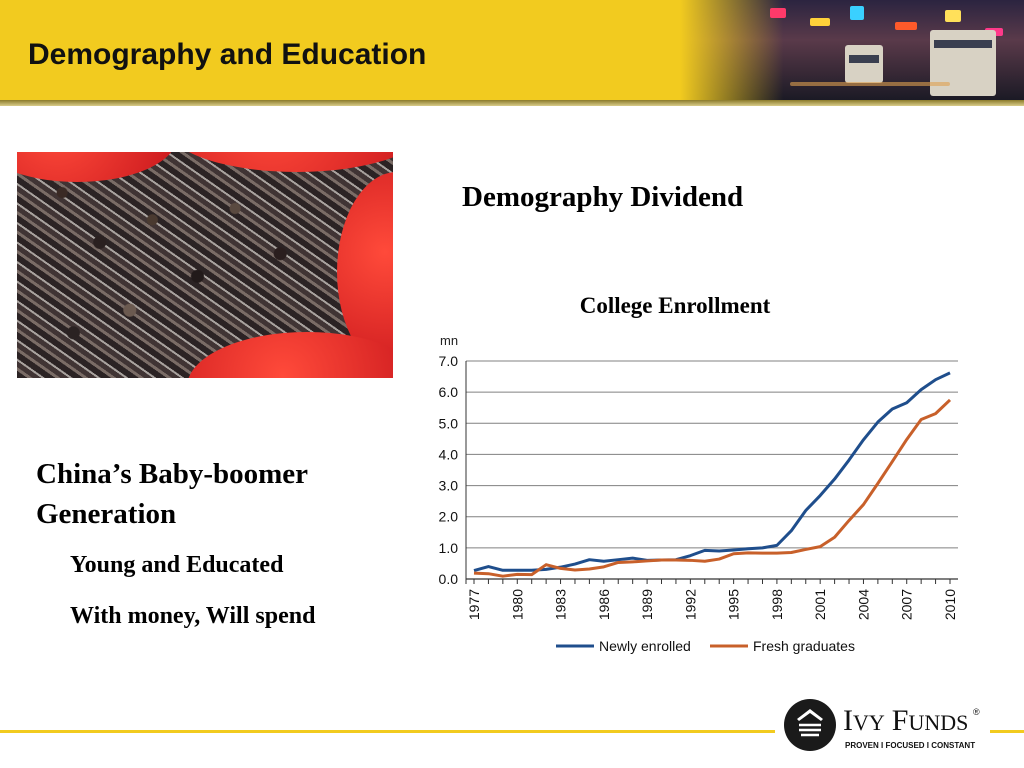  What do you see at coordinates (1007, 731) in the screenshot?
I see `footer-rule-right` at bounding box center [1007, 731].